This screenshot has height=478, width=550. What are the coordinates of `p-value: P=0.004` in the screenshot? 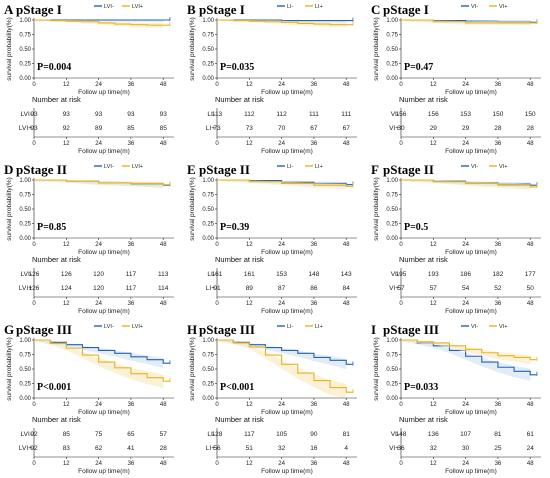 It's located at (54, 67).